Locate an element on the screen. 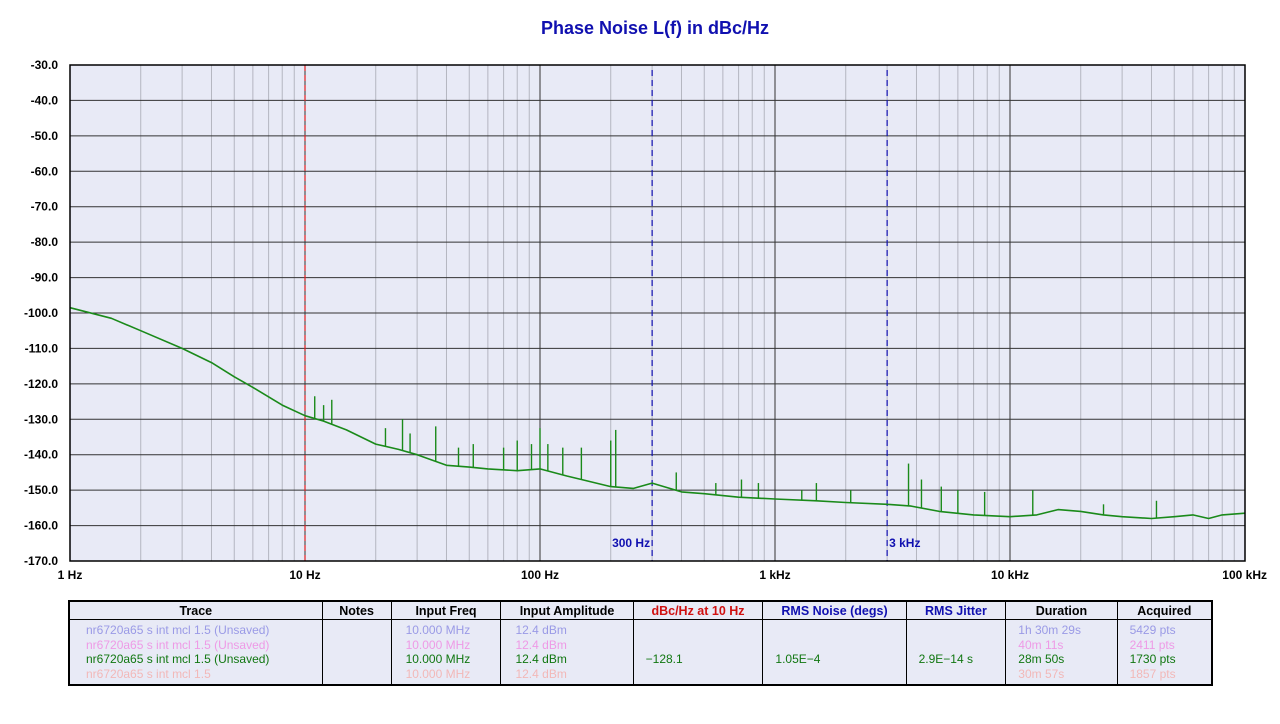 The width and height of the screenshot is (1280, 724). y-tick-label: -140.0 is located at coordinates (41, 455).